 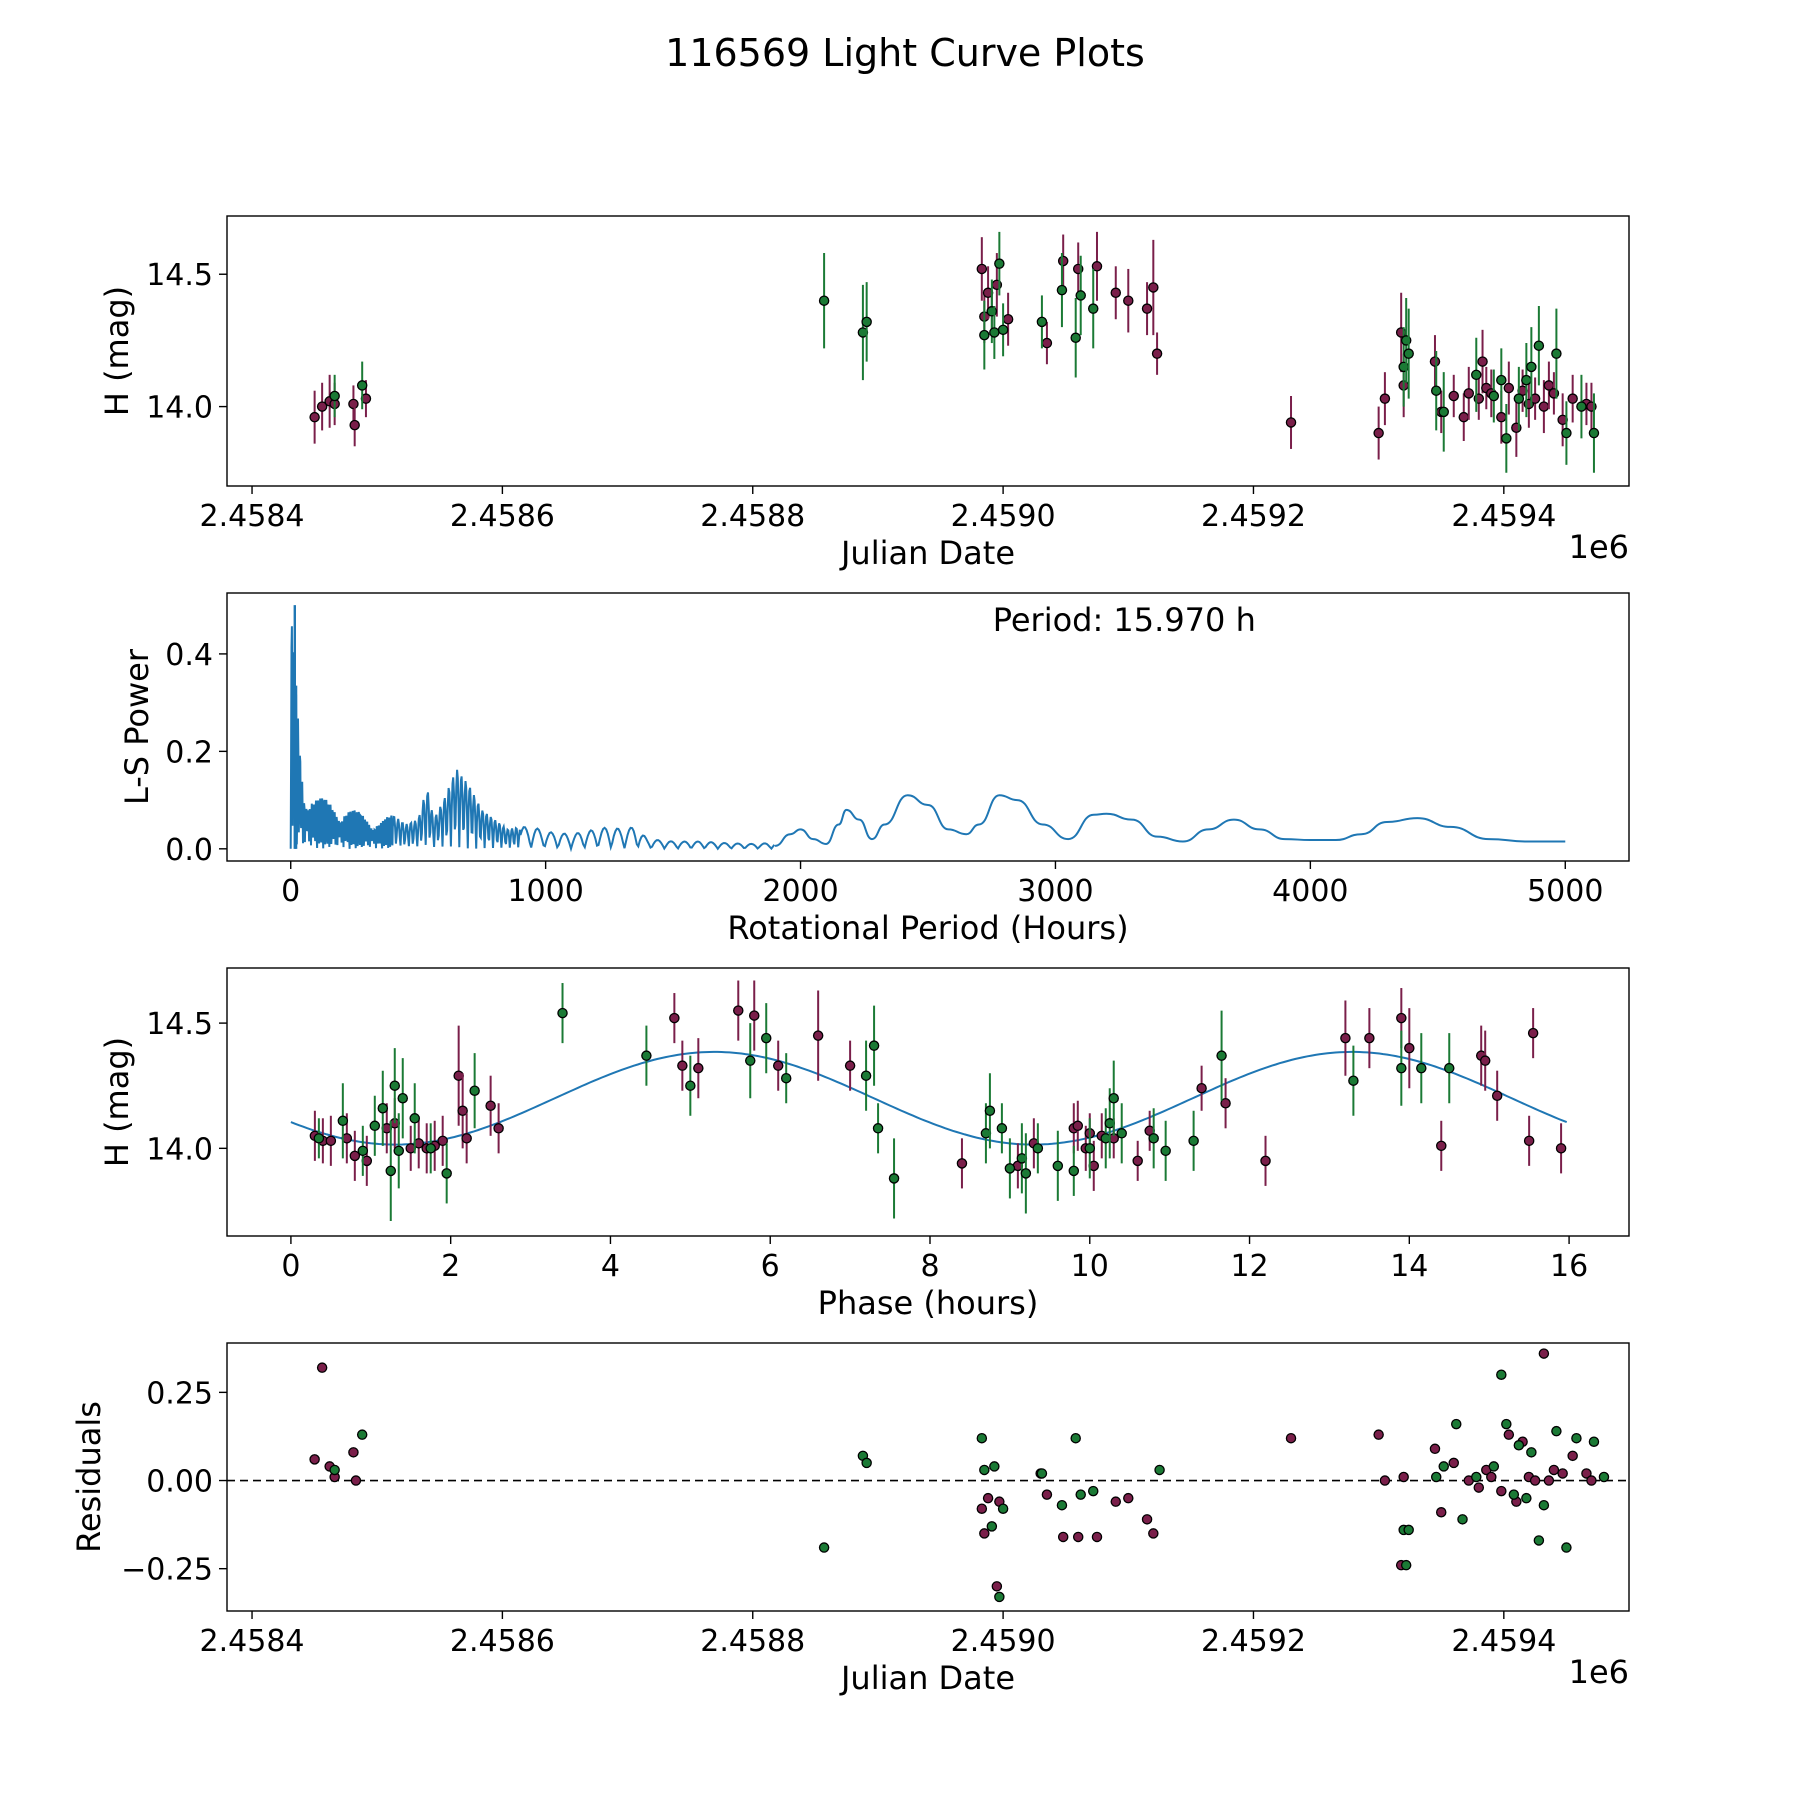 What do you see at coordinates (1090, 1266) in the screenshot?
I see `x-tick-label: 10` at bounding box center [1090, 1266].